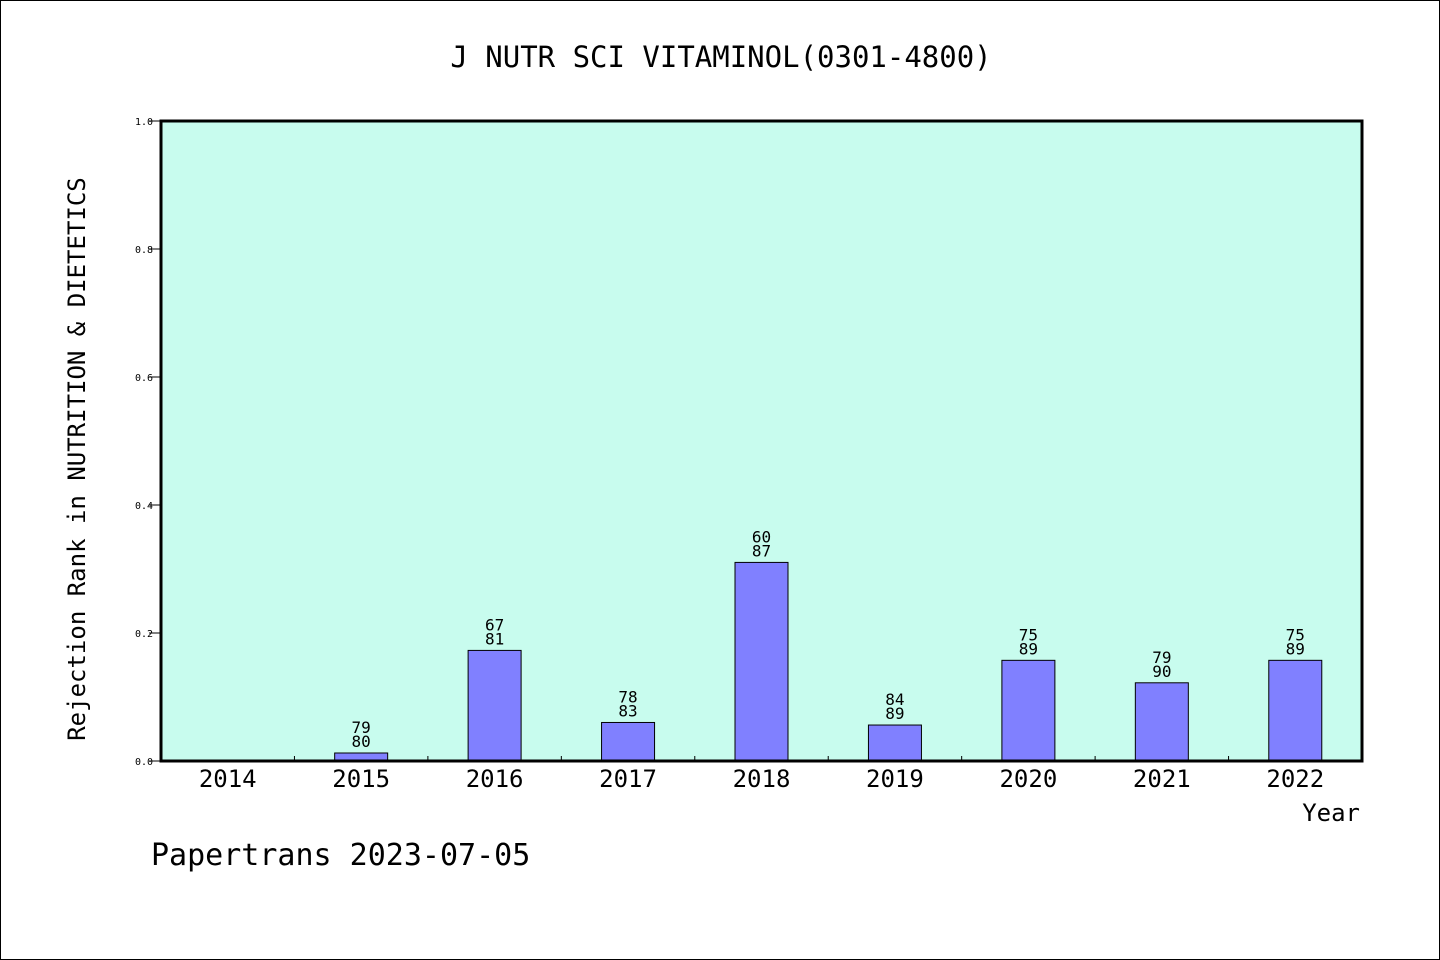  I want to click on x-tick-label: 2017, so click(628, 779).